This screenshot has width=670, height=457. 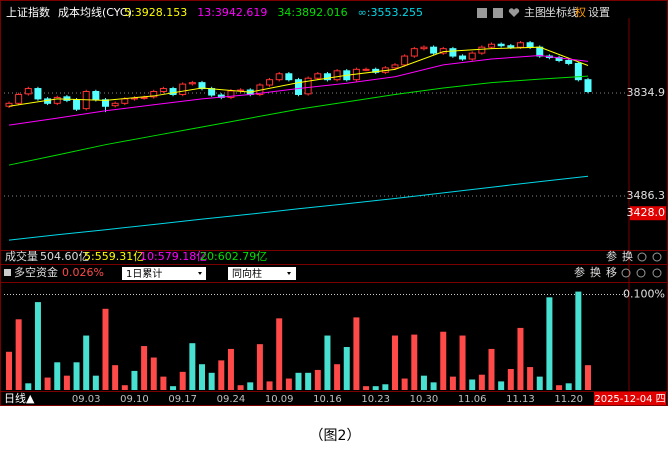 What do you see at coordinates (7, 272) in the screenshot?
I see `icon` at bounding box center [7, 272].